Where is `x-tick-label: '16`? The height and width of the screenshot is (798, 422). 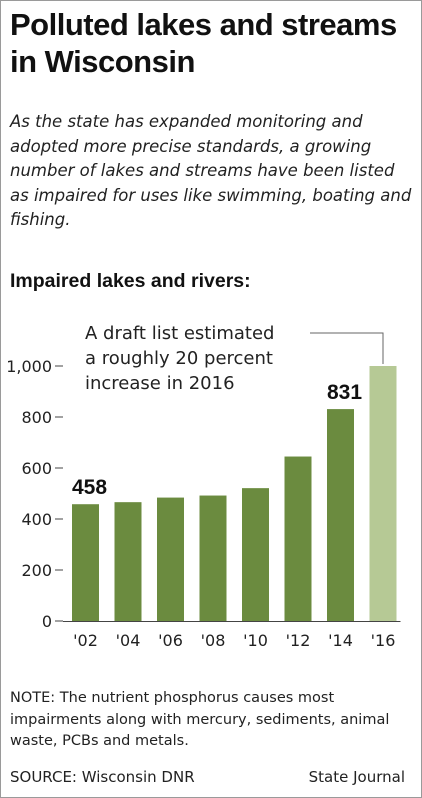 x-tick-label: '16 is located at coordinates (383, 640).